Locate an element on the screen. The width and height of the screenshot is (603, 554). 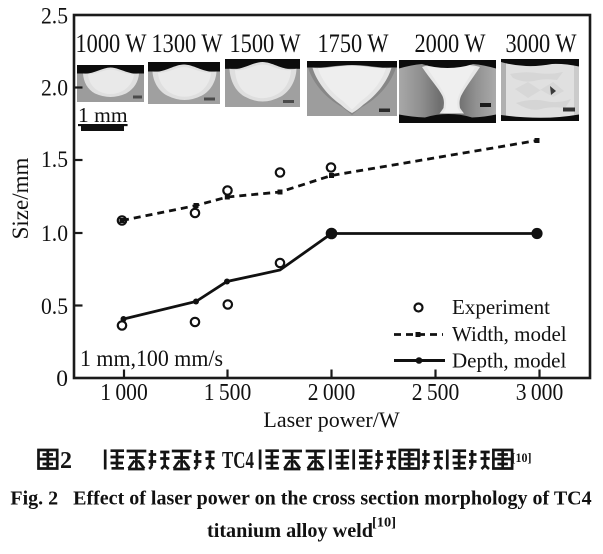
svg-text: 0.5 is located at coordinates (54, 307).